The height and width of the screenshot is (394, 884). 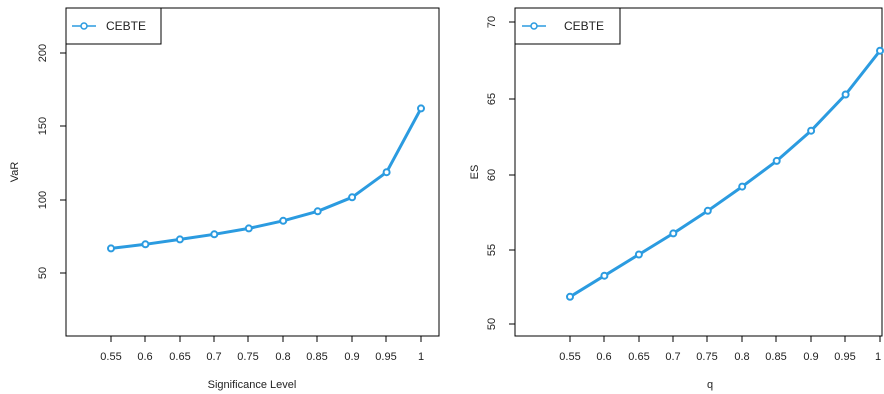 I want to click on es-x-tick-label: 0.9, so click(x=810, y=357).